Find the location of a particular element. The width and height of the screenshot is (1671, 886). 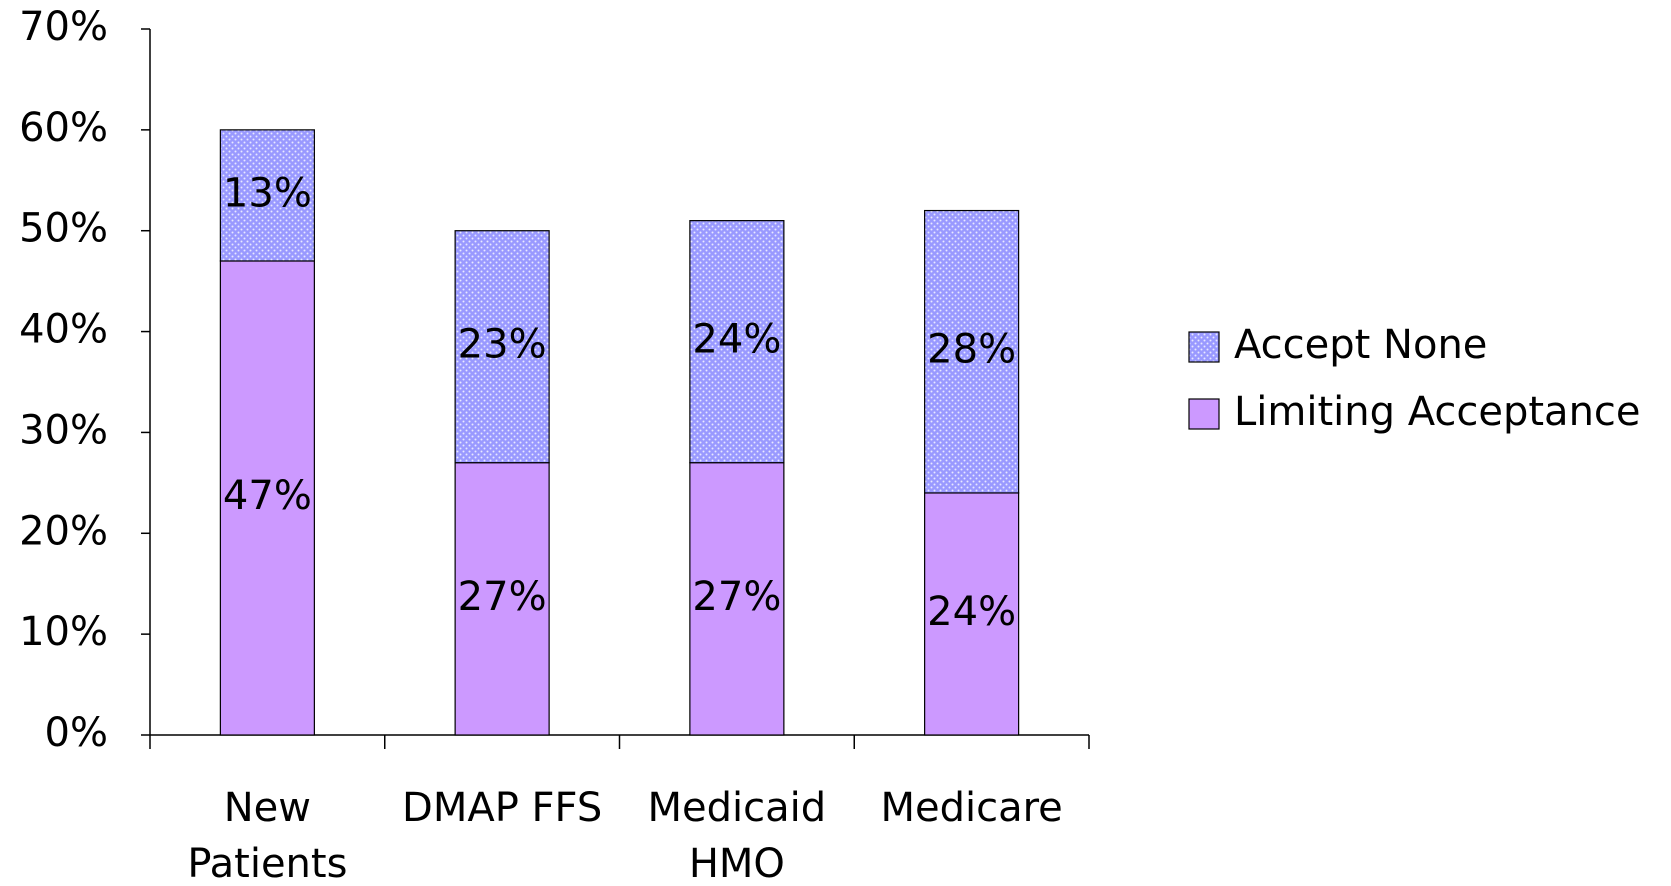

y-tick-label: 30% is located at coordinates (63, 430).